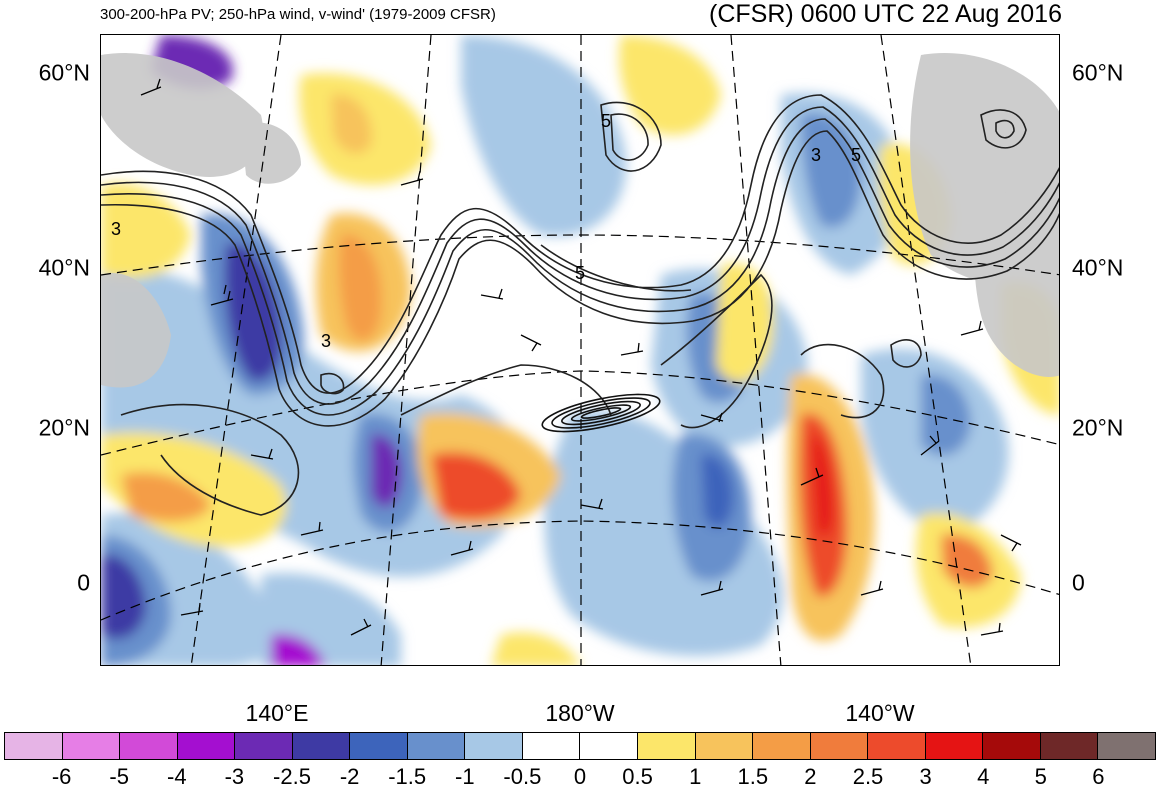 This screenshot has height=790, width=1160. Describe the element at coordinates (234, 776) in the screenshot. I see `colorbar-tick-label: -3` at that location.